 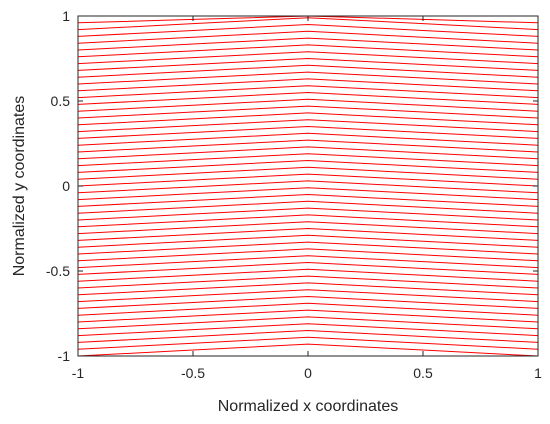 What do you see at coordinates (193, 373) in the screenshot?
I see `x-tick-label: -0.5` at bounding box center [193, 373].